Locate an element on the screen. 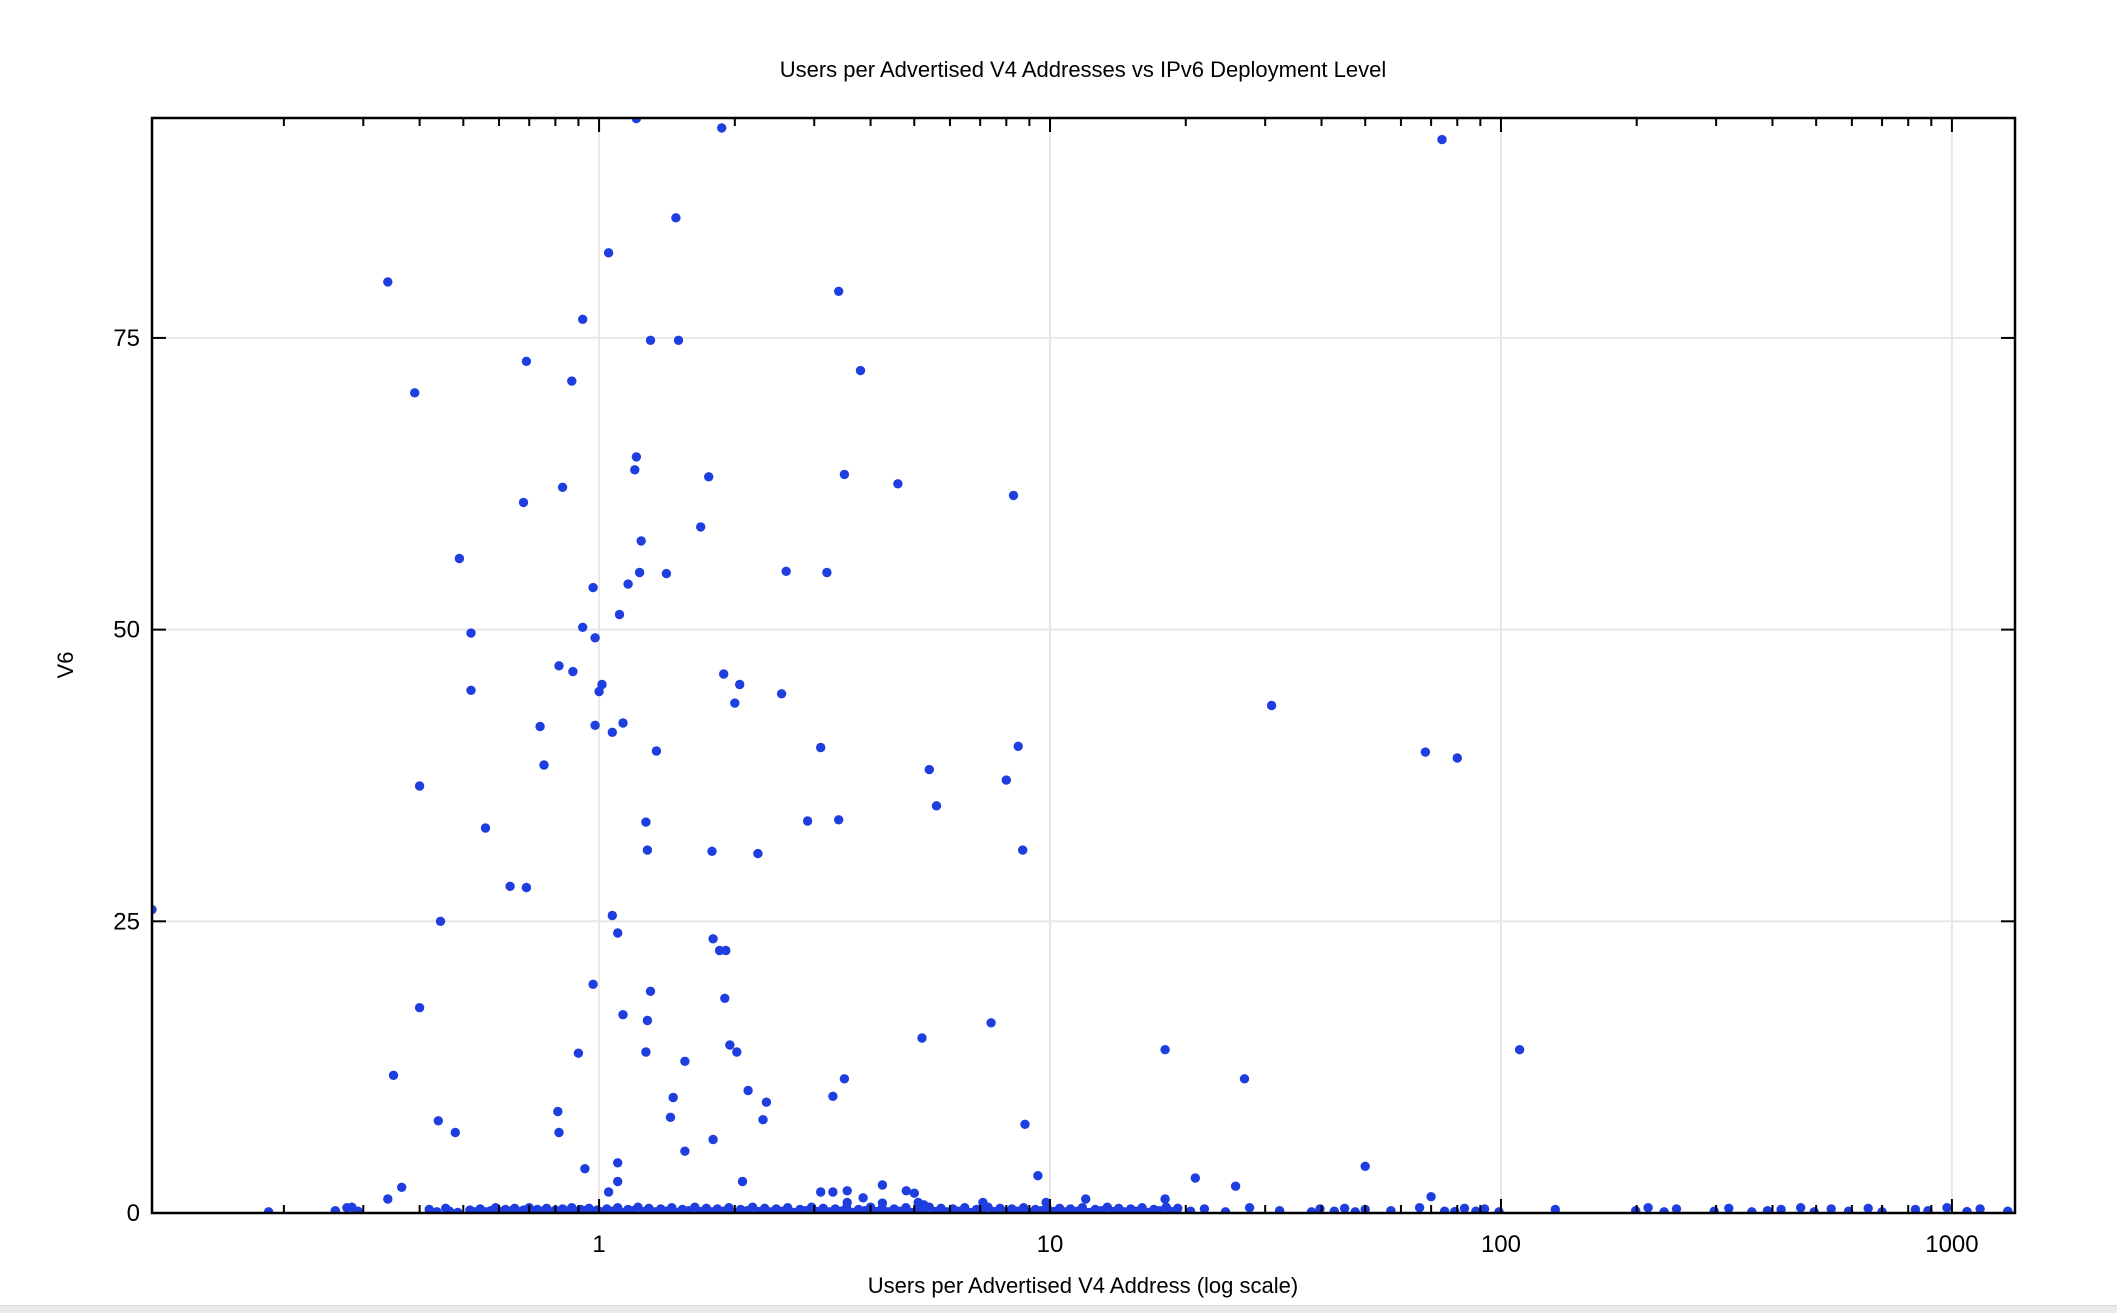 The width and height of the screenshot is (2117, 1313). y-axis-label: V6 is located at coordinates (65, 665).